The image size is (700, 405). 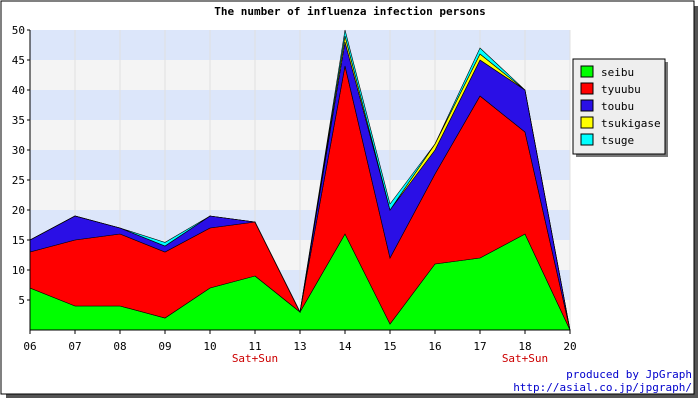 I want to click on x-tick-label: 08, so click(x=119, y=346).